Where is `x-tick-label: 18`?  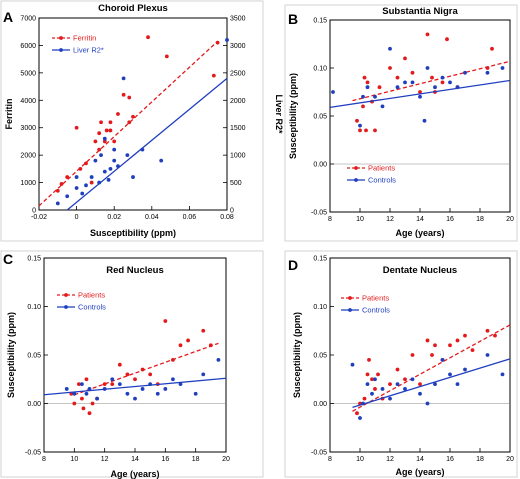
x-tick-label: 18 is located at coordinates (480, 219).